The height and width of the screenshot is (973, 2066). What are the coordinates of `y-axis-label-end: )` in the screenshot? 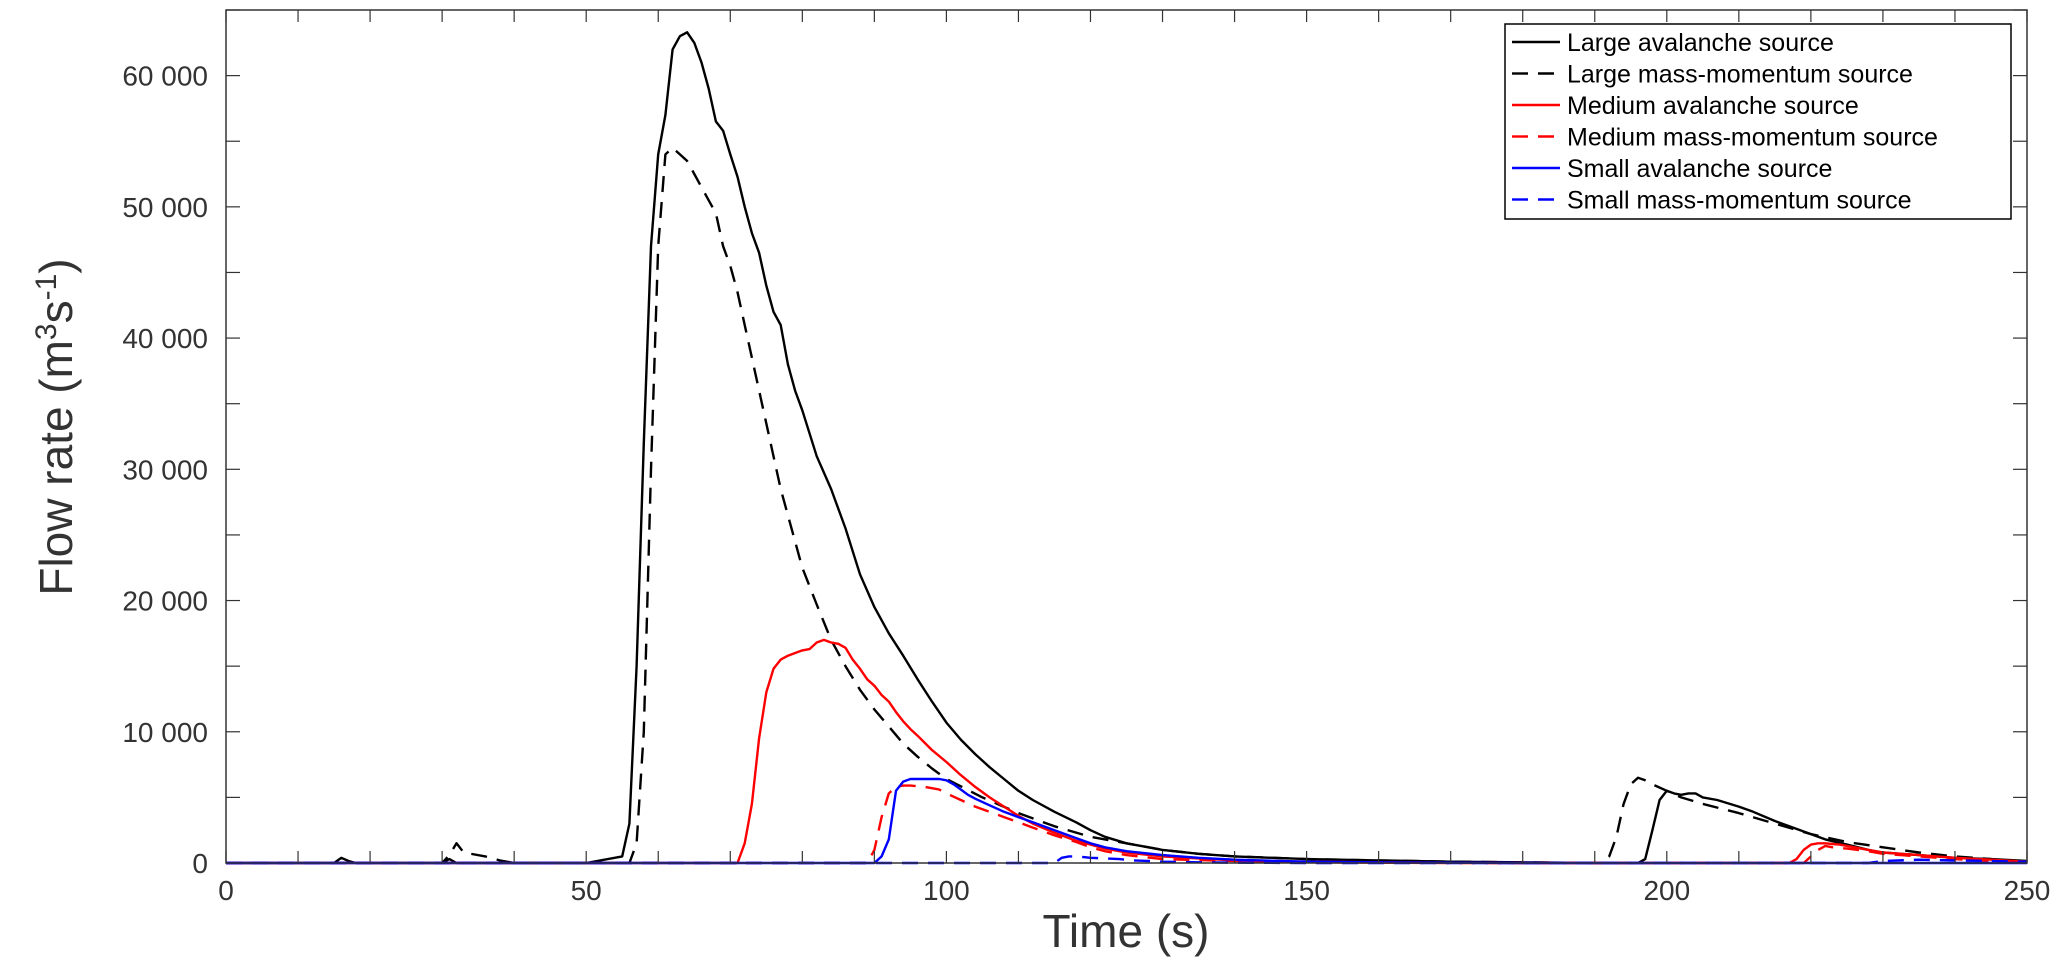 It's located at (56, 265).